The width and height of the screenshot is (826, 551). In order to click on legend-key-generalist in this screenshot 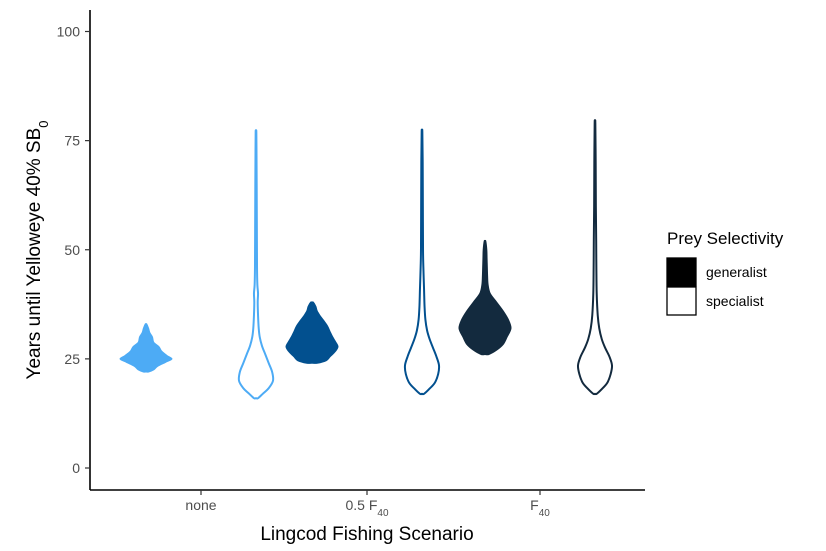, I will do `click(681, 272)`.